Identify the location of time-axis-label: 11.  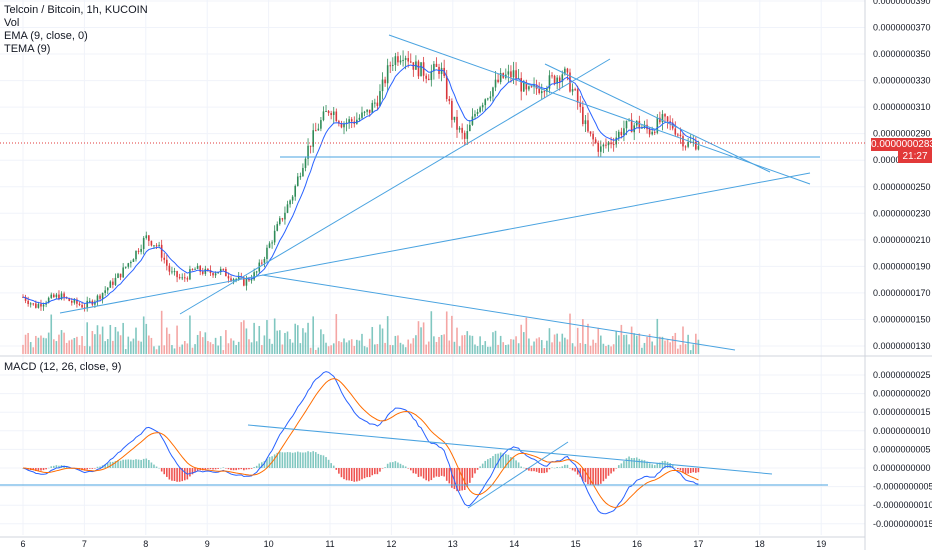
(329, 544).